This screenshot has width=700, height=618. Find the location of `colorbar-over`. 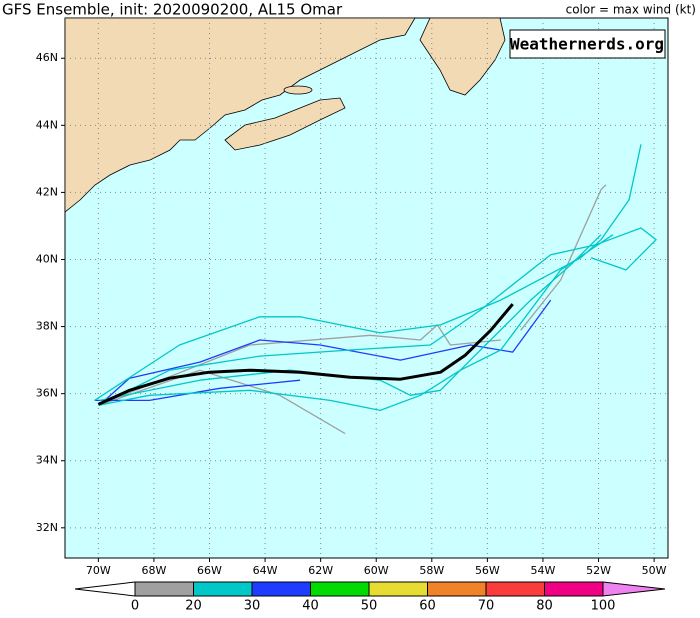

colorbar-over is located at coordinates (634, 589).